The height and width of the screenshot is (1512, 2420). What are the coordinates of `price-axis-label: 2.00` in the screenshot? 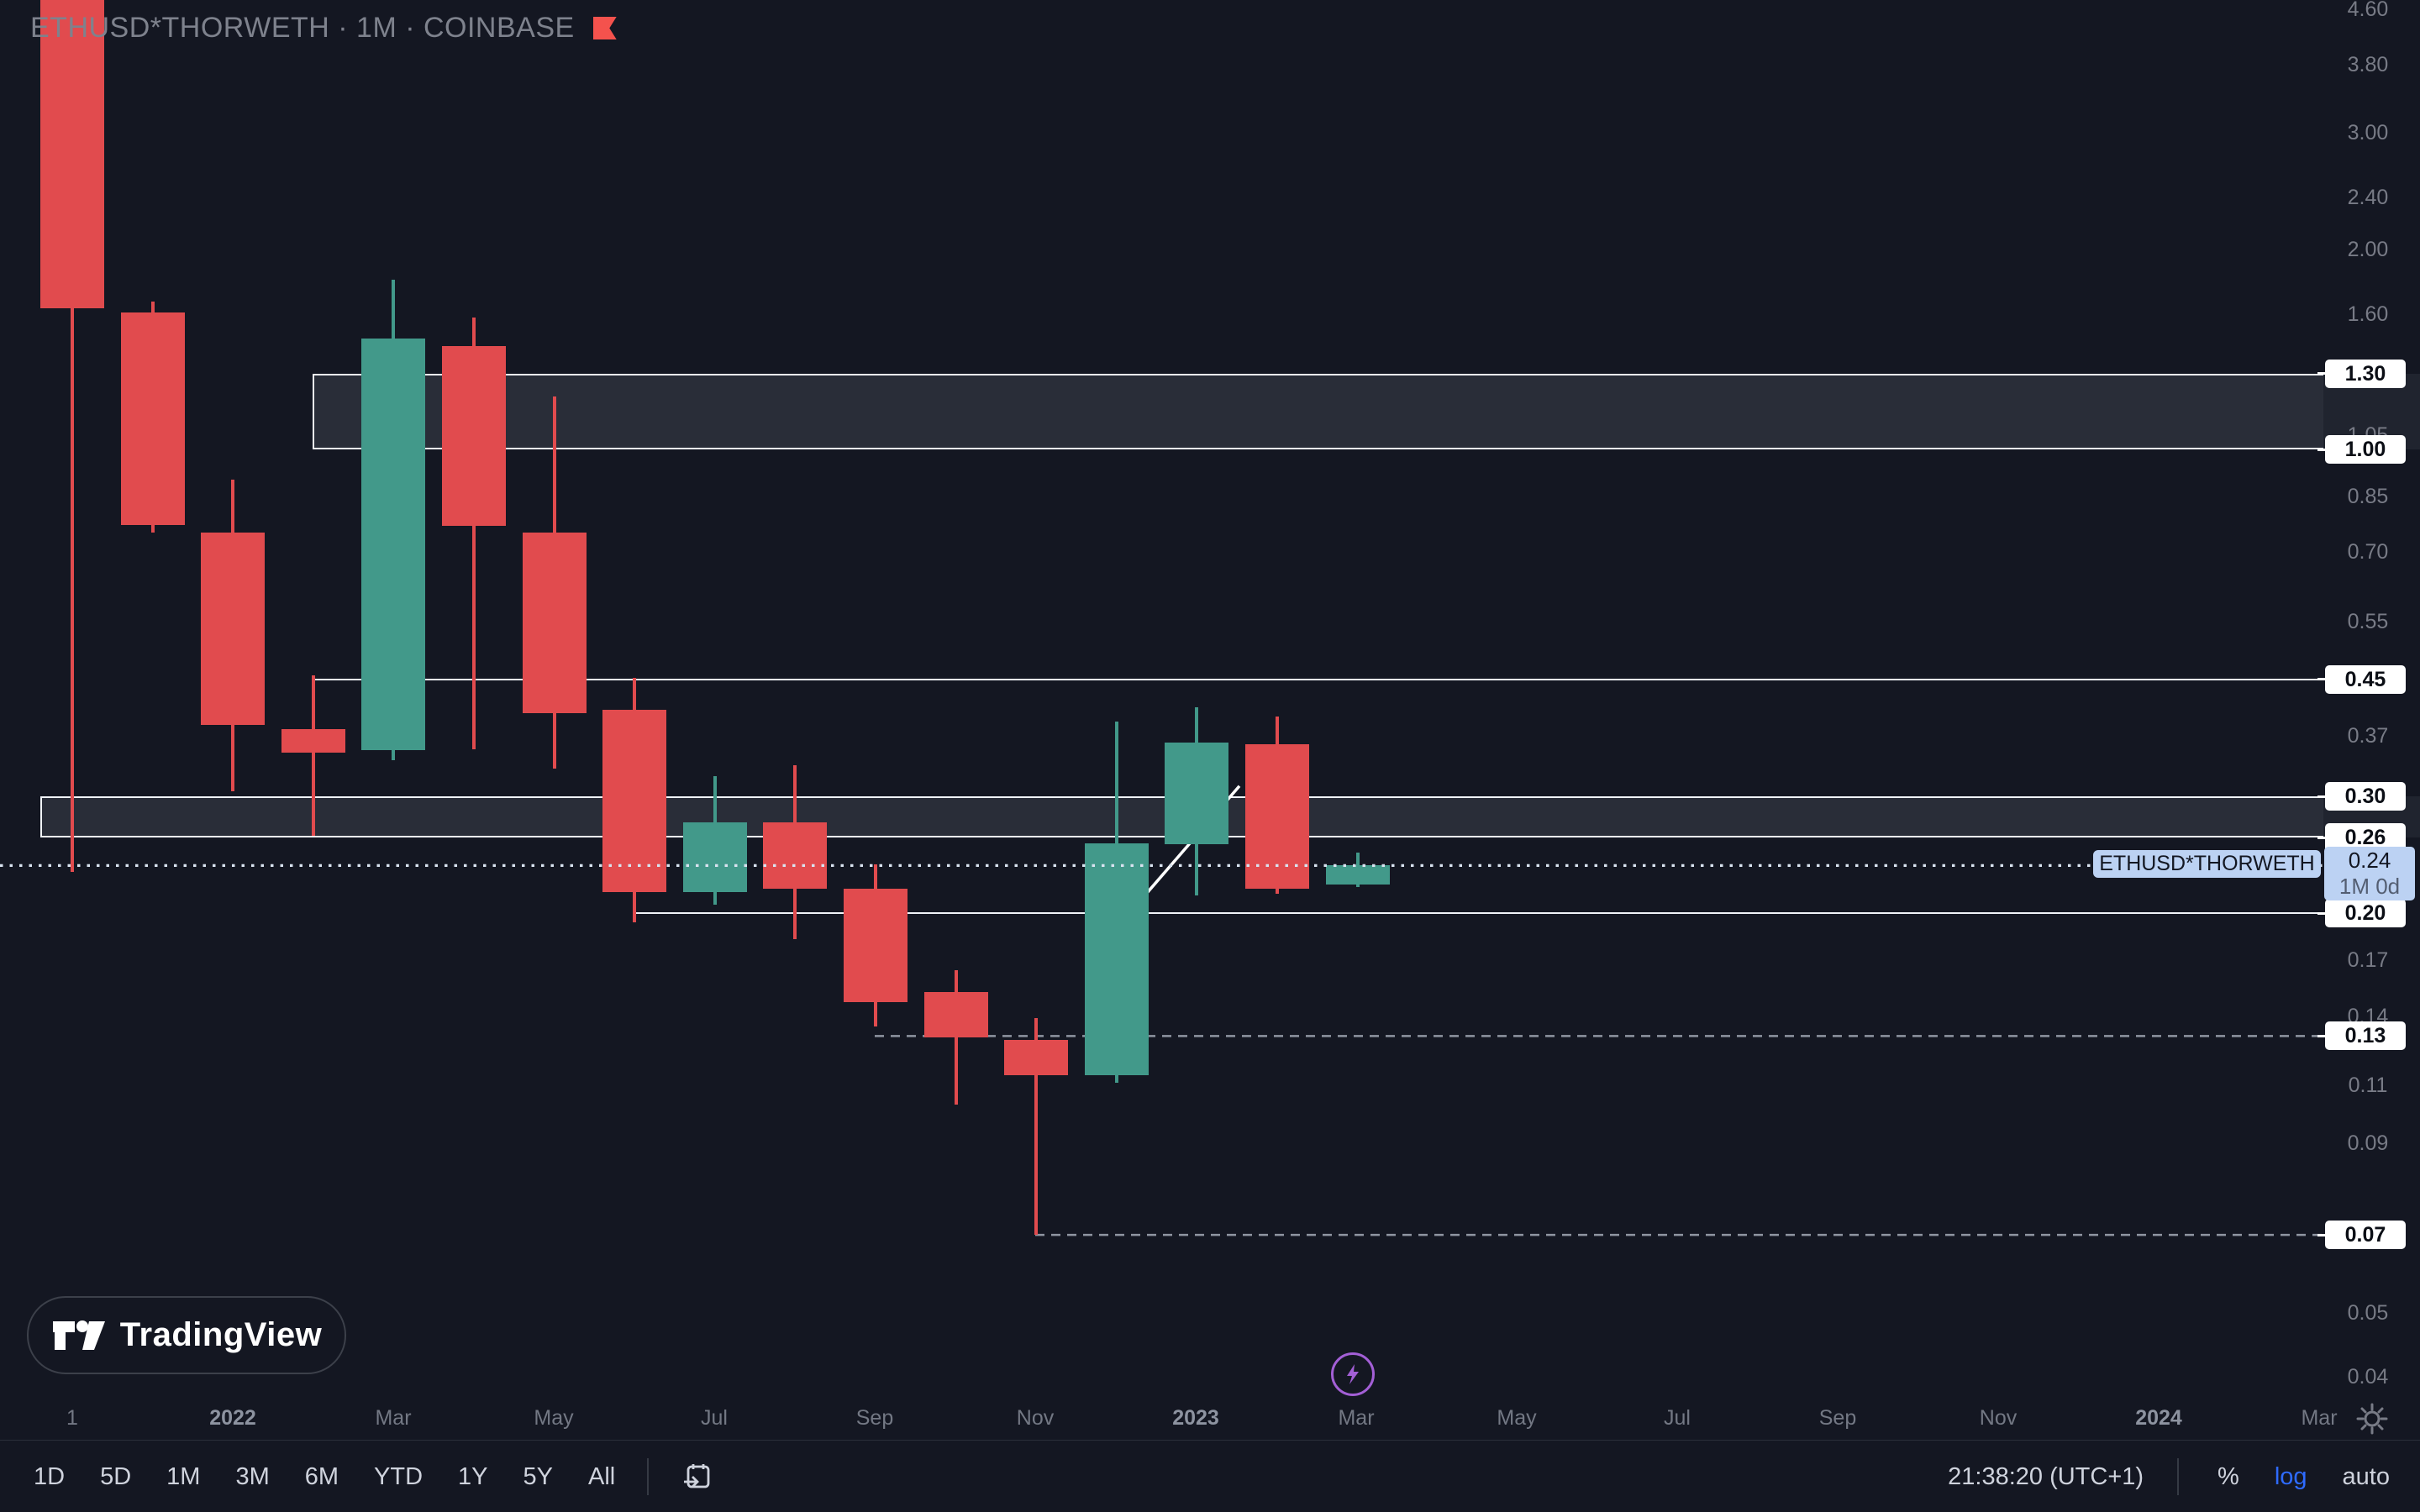 It's located at (2368, 250).